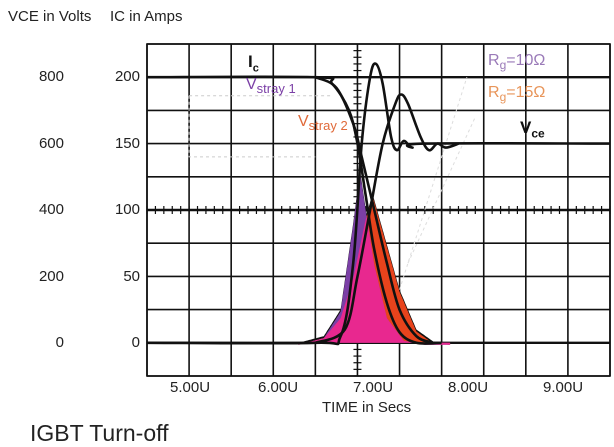 The width and height of the screenshot is (614, 447). I want to click on ic-axis-label: IC in Amps, so click(146, 16).